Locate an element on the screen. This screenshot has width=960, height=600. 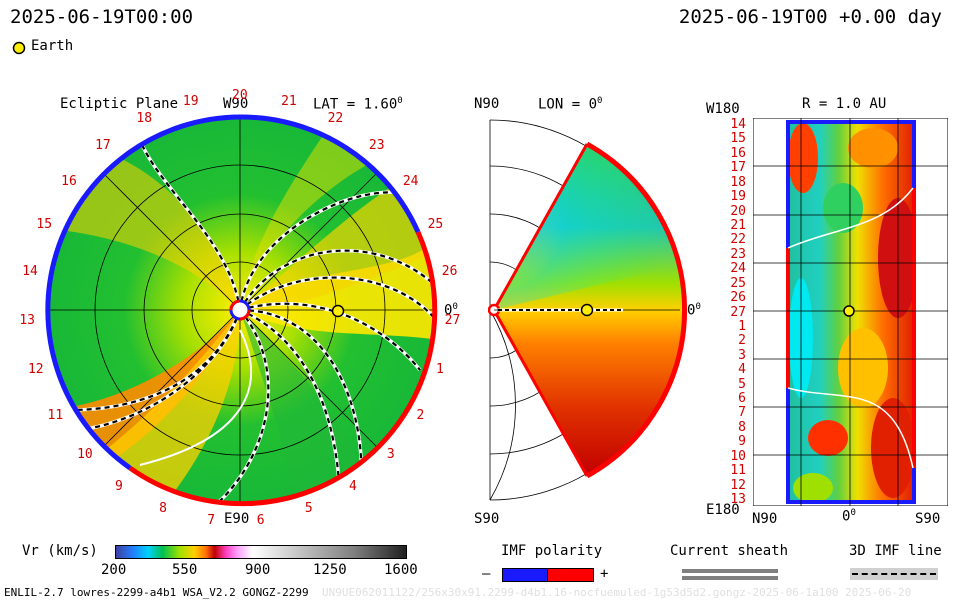
ecliptic-right-label: 00 is located at coordinates (451, 310).